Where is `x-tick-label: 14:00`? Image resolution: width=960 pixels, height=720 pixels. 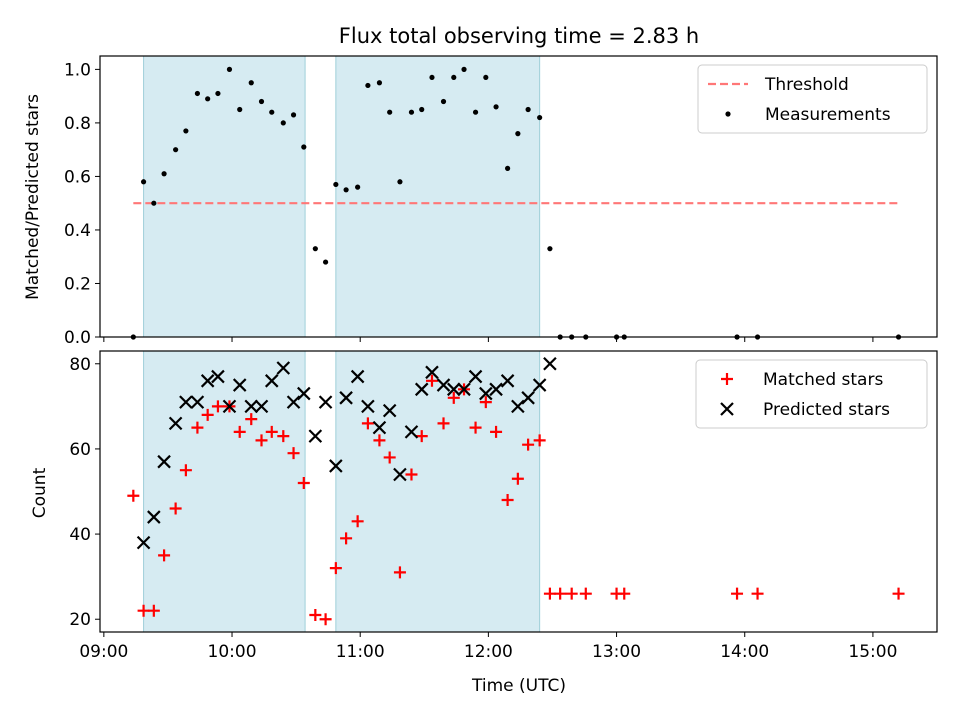 x-tick-label: 14:00 is located at coordinates (744, 652).